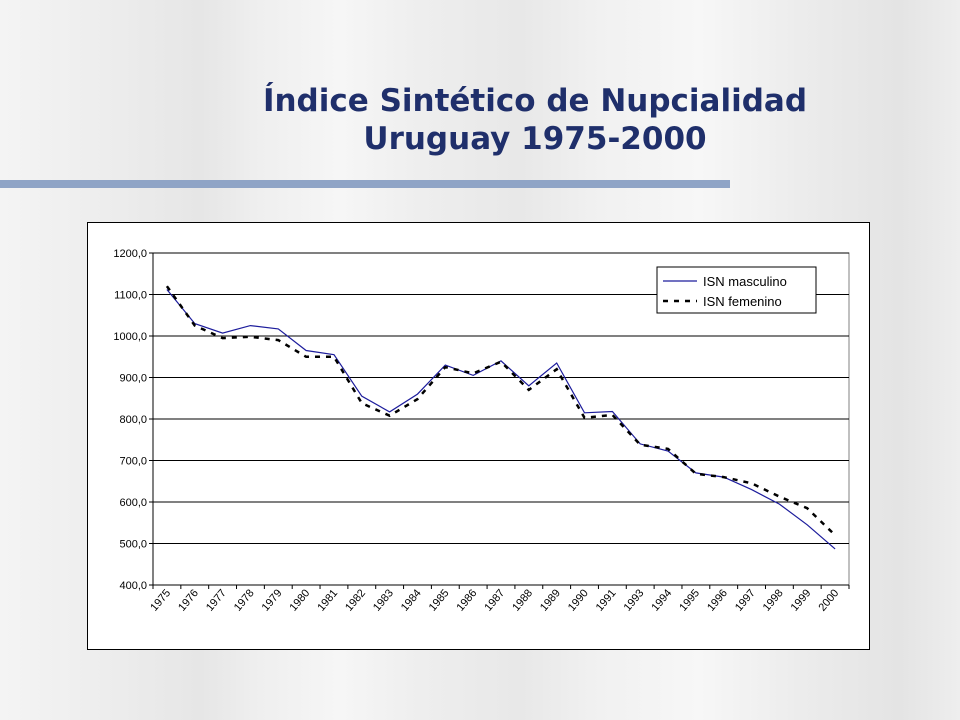 The width and height of the screenshot is (960, 720). What do you see at coordinates (244, 600) in the screenshot?
I see `x-tick-label: 1978` at bounding box center [244, 600].